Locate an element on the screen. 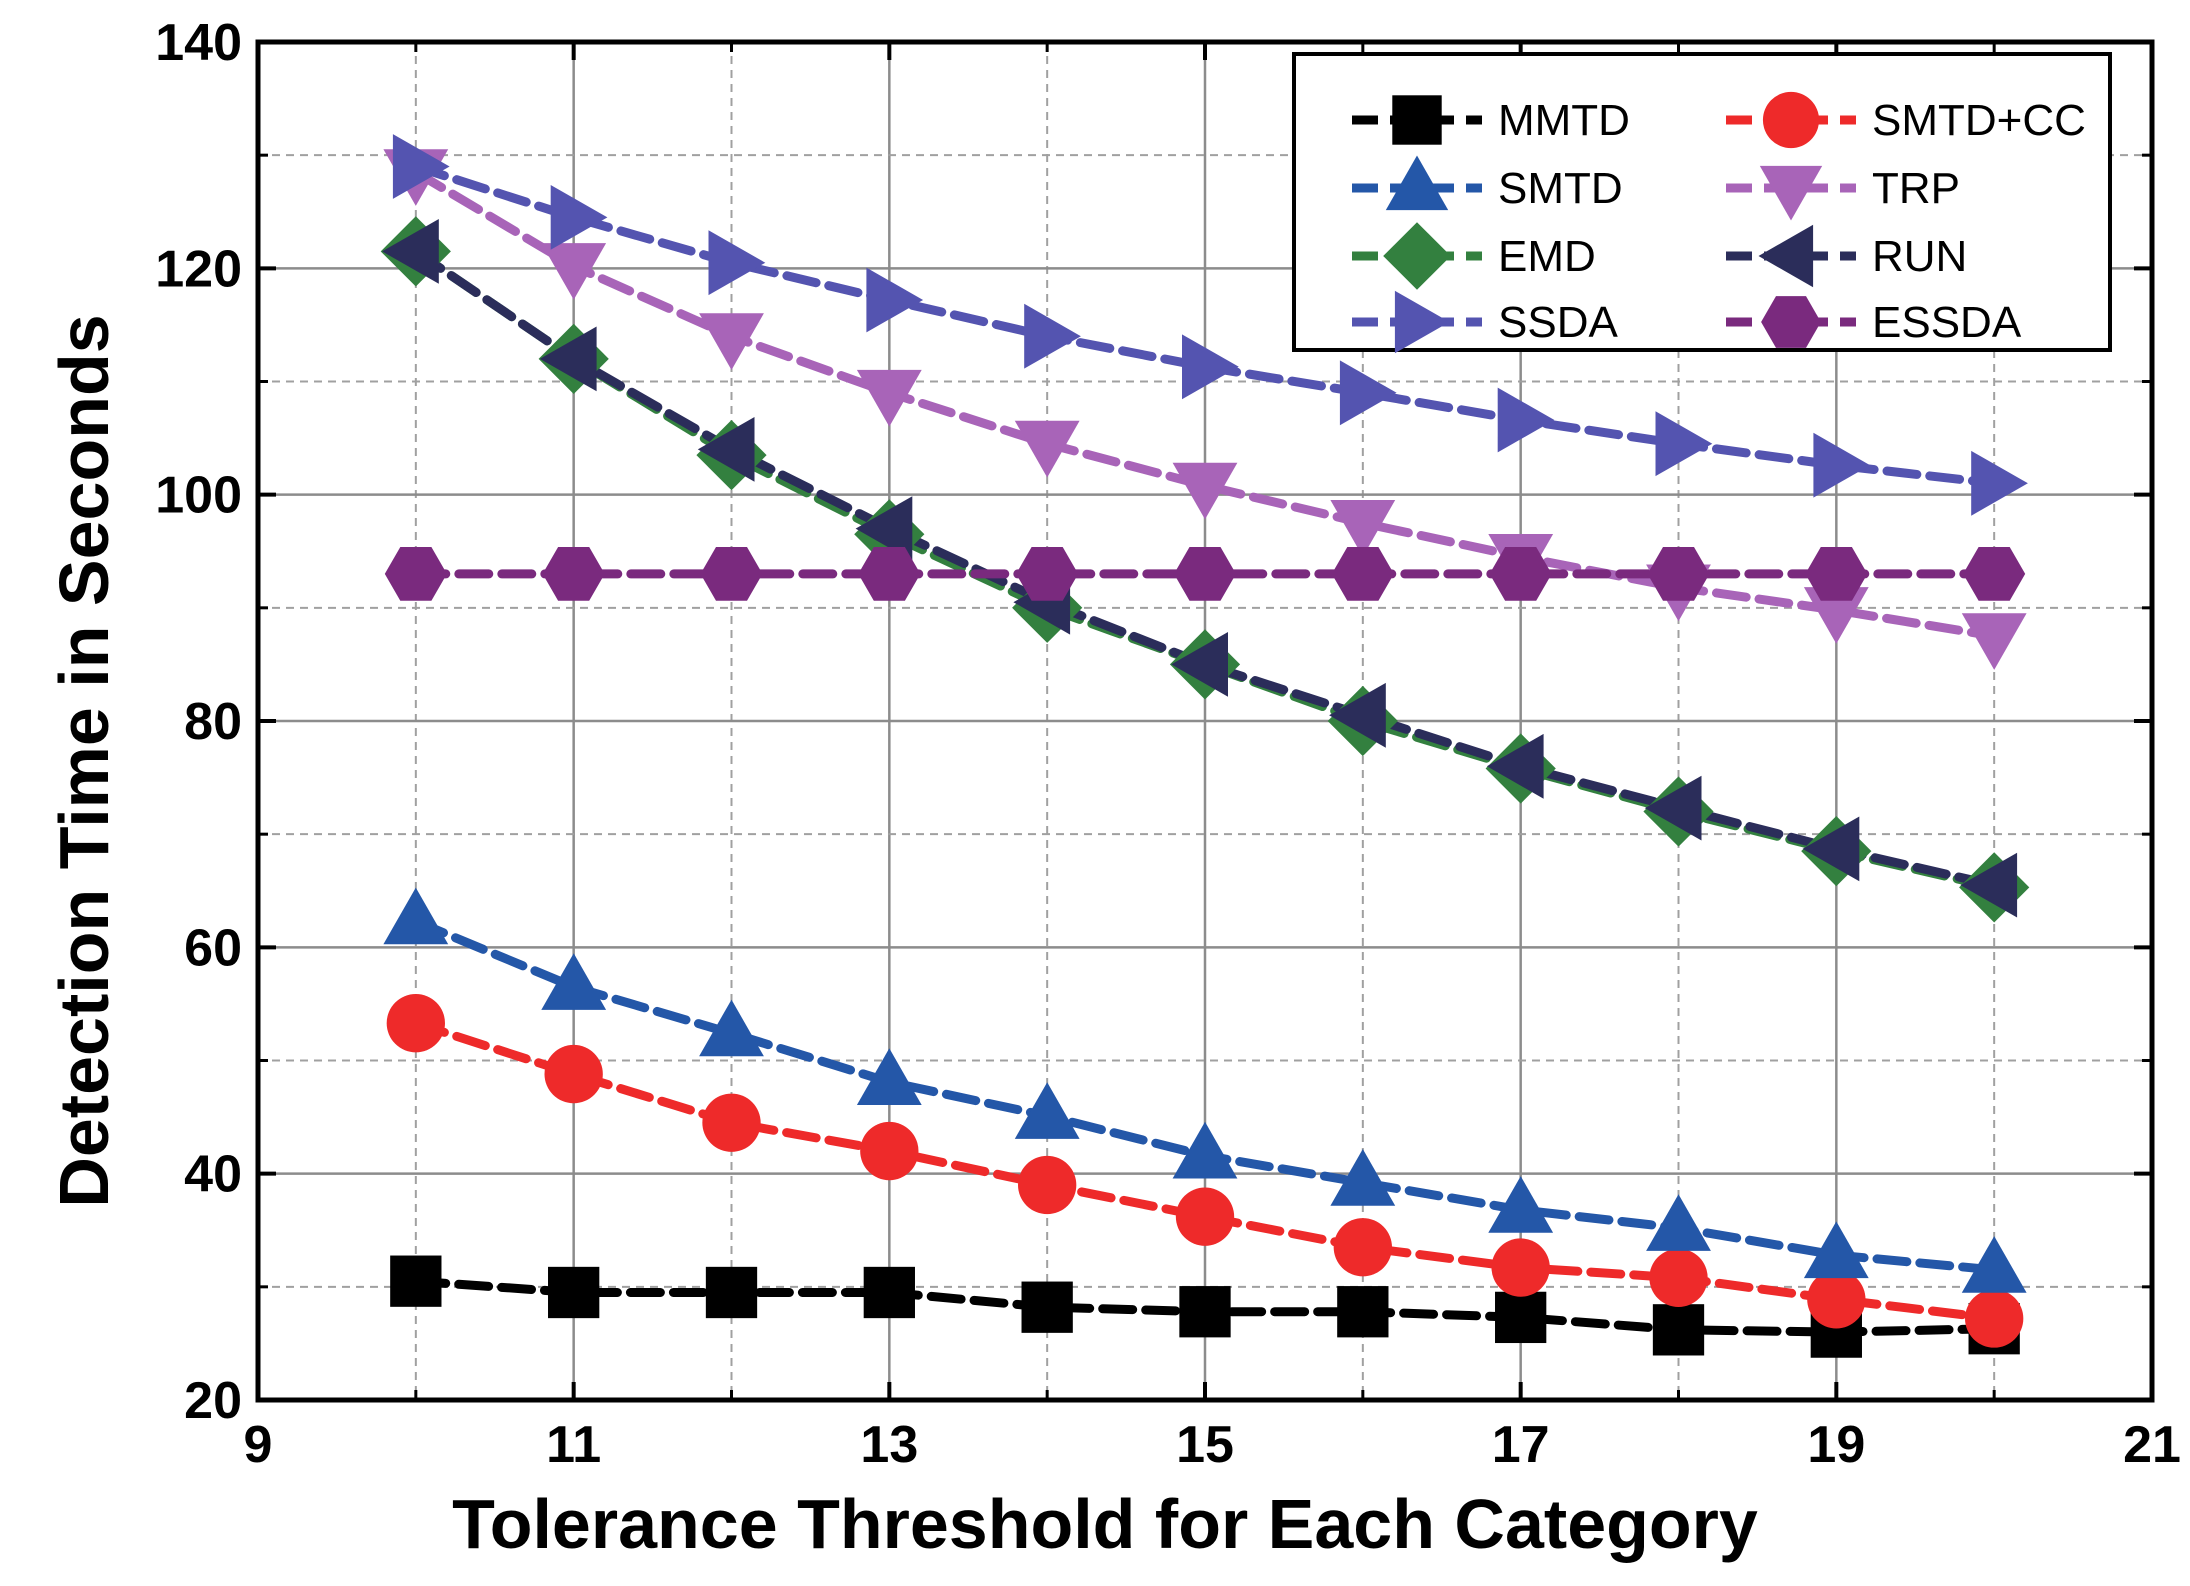 The height and width of the screenshot is (1586, 2190). legend-label-essda: ESSDA is located at coordinates (1947, 322).